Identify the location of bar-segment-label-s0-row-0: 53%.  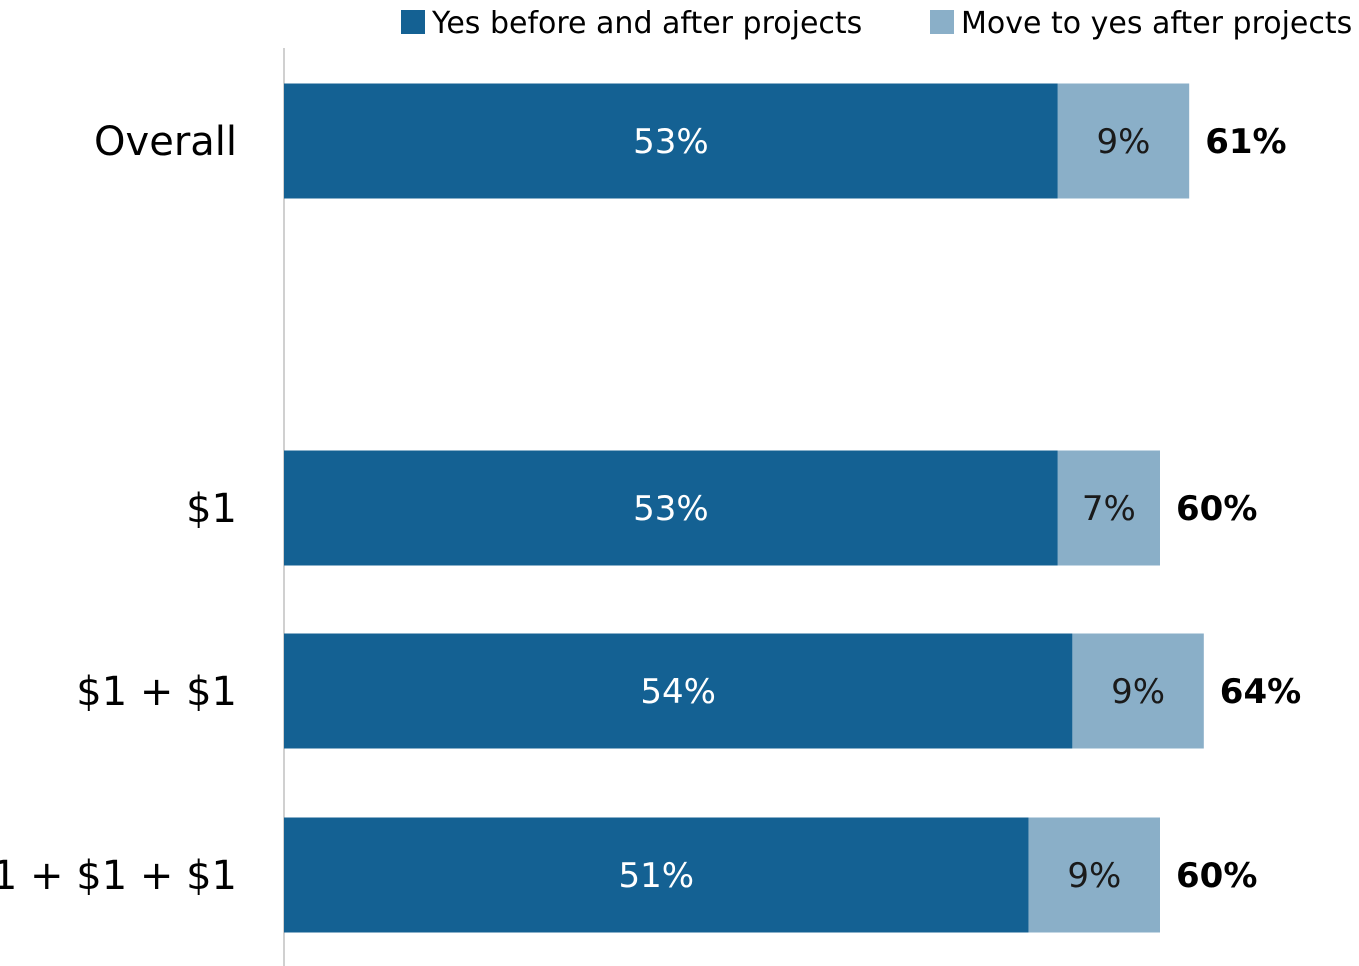
(671, 142).